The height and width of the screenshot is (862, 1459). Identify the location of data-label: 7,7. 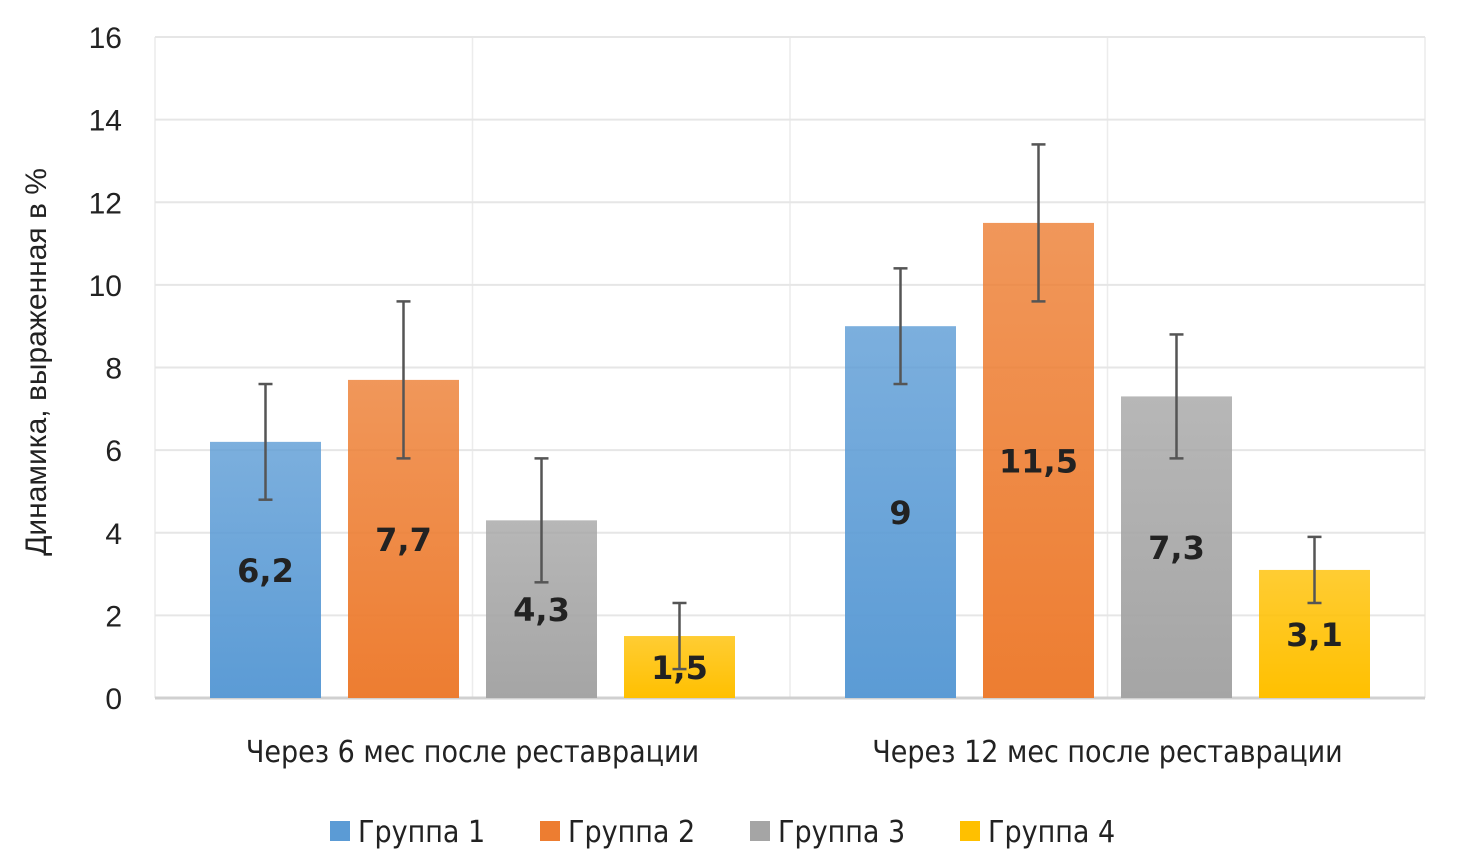
(403, 540).